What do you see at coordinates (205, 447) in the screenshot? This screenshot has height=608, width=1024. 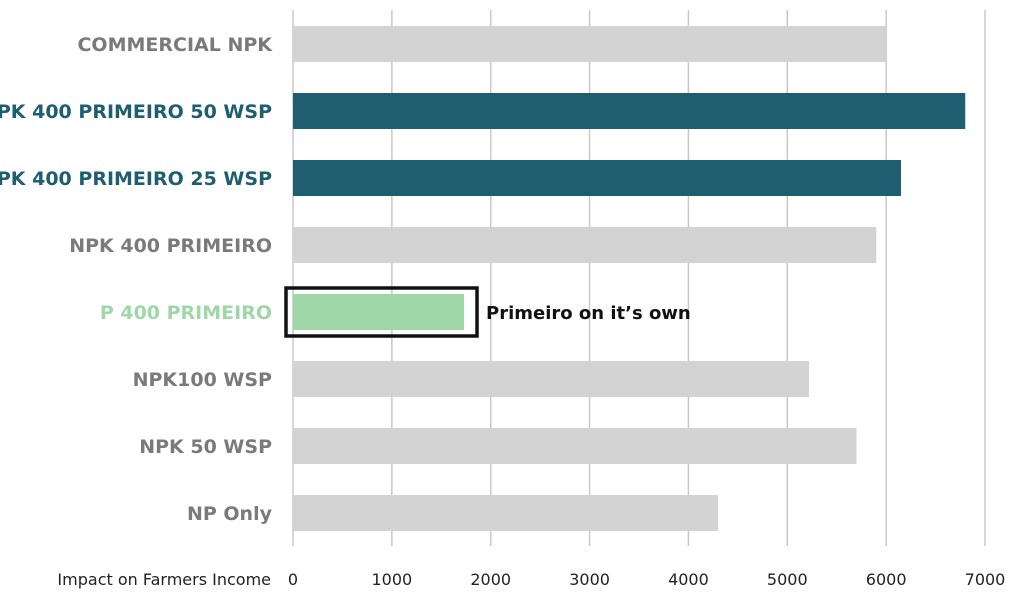 I see `category-label: NPK 50 WSP` at bounding box center [205, 447].